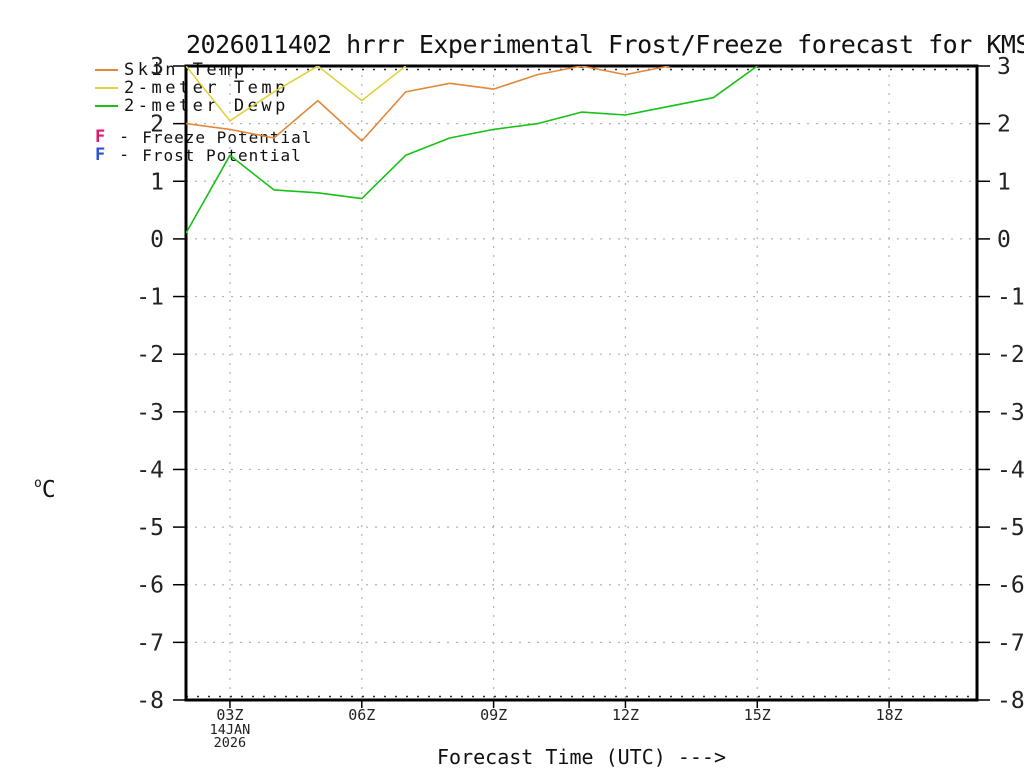 Image resolution: width=1024 pixels, height=769 pixels. I want to click on y-tick-label-right: 1, so click(1004, 182).